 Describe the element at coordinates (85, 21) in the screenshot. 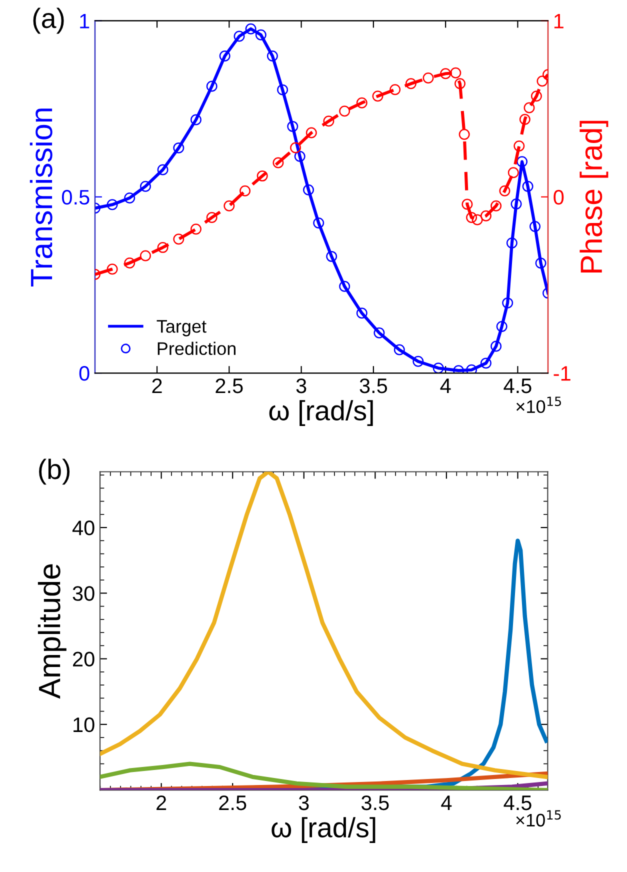

I see `y-tick-label: 1` at that location.